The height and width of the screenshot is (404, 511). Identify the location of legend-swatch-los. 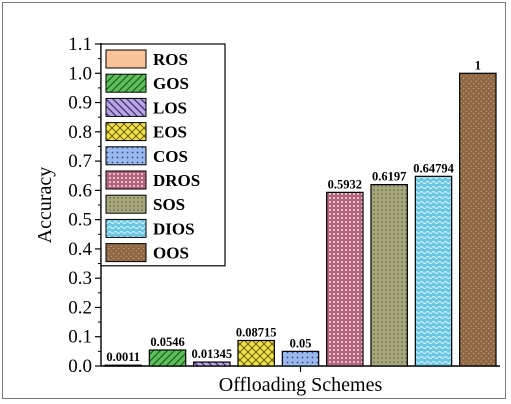
(126, 107).